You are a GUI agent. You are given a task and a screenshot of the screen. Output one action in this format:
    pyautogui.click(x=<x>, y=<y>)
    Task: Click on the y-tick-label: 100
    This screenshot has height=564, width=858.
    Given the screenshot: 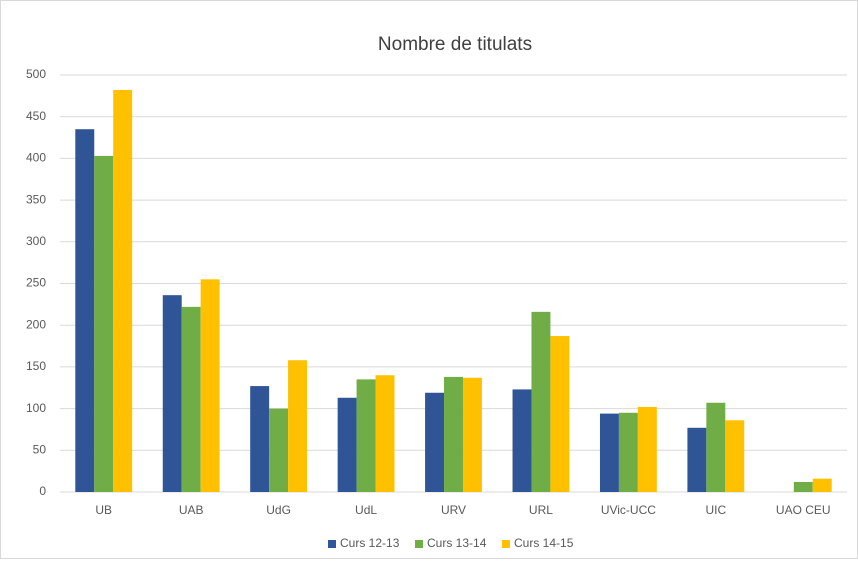 What is the action you would take?
    pyautogui.click(x=36, y=408)
    